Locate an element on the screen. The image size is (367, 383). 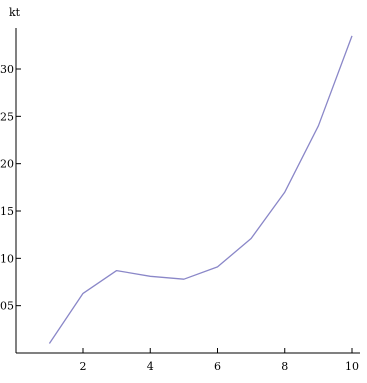
y-tick-label: .05 is located at coordinates (7, 306).